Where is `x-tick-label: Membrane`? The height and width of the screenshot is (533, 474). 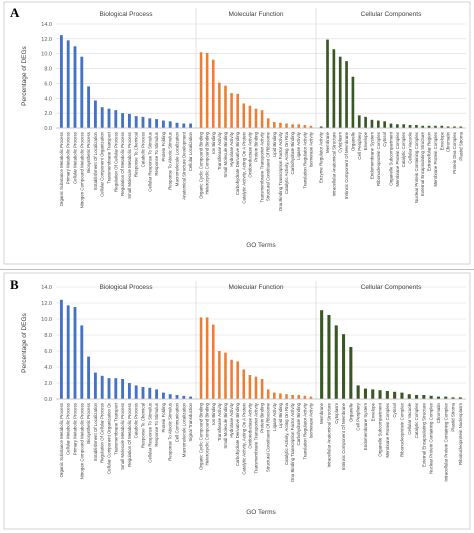
x-tick-label: Membrane is located at coordinates (327, 142).